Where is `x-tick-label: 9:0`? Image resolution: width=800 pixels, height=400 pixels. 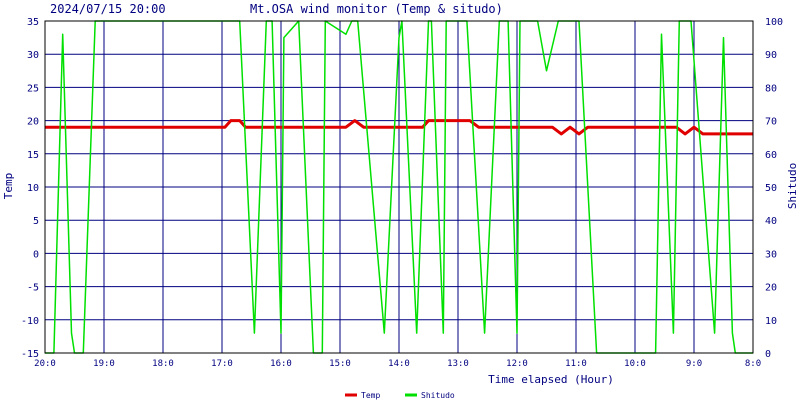 x-tick-label: 9:0 is located at coordinates (694, 364).